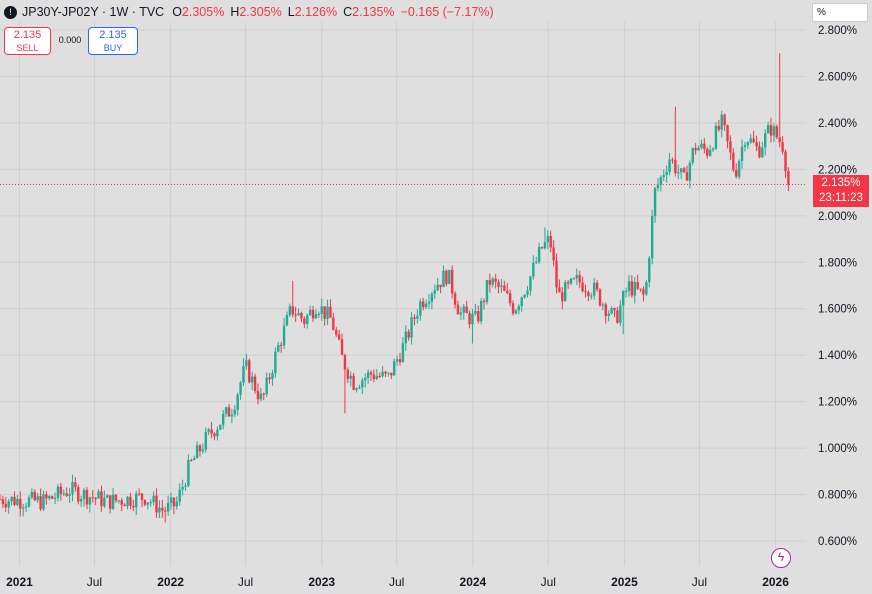 This screenshot has height=594, width=872. I want to click on close-label: C, so click(348, 12).